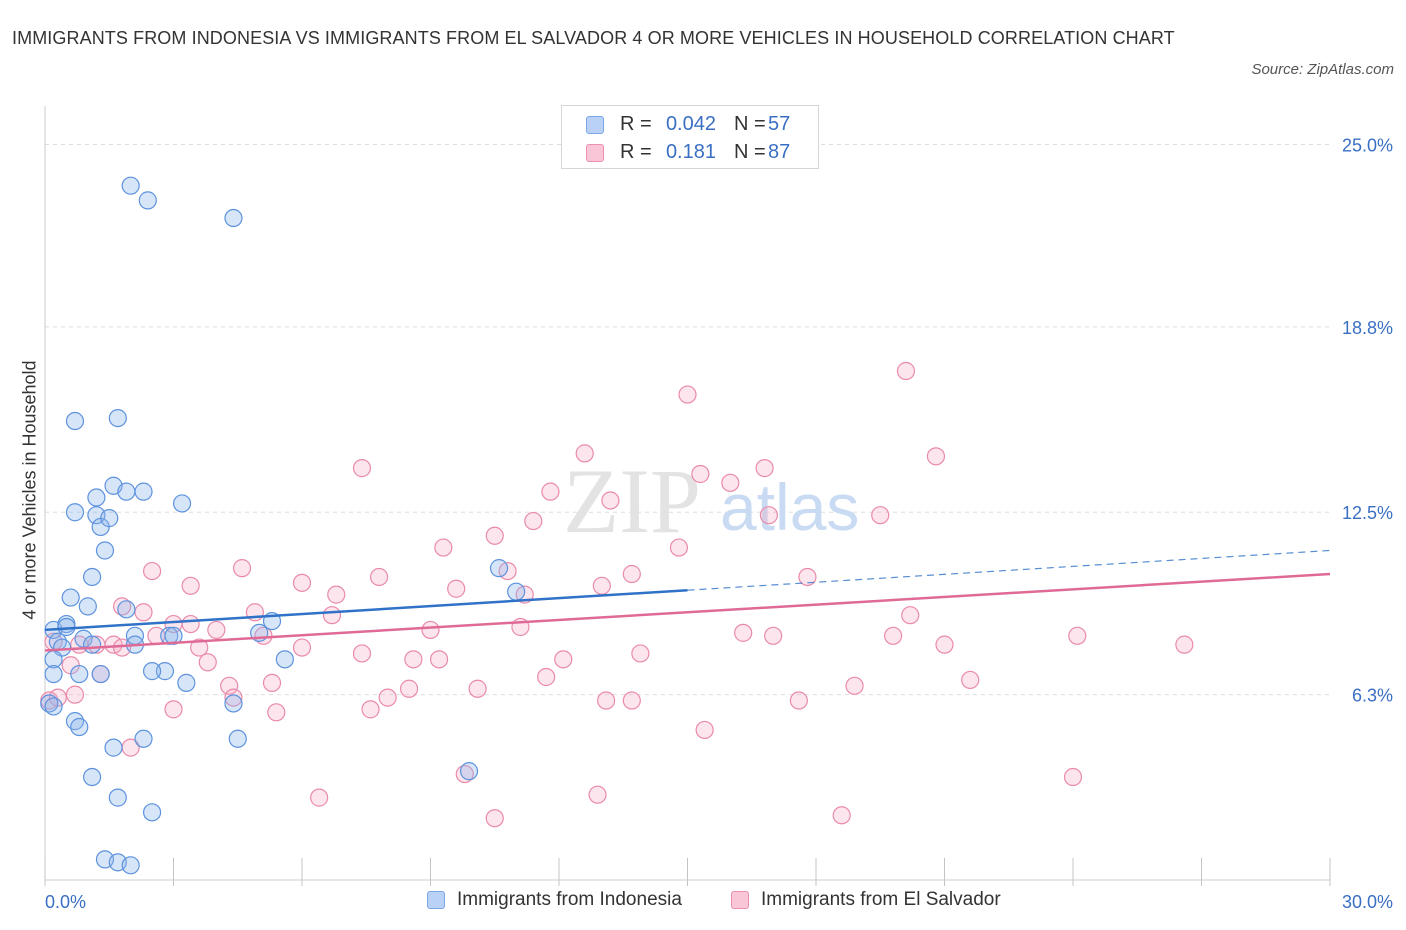  What do you see at coordinates (1367, 145) in the screenshot?
I see `y-tick-label: 25.0%` at bounding box center [1367, 145].